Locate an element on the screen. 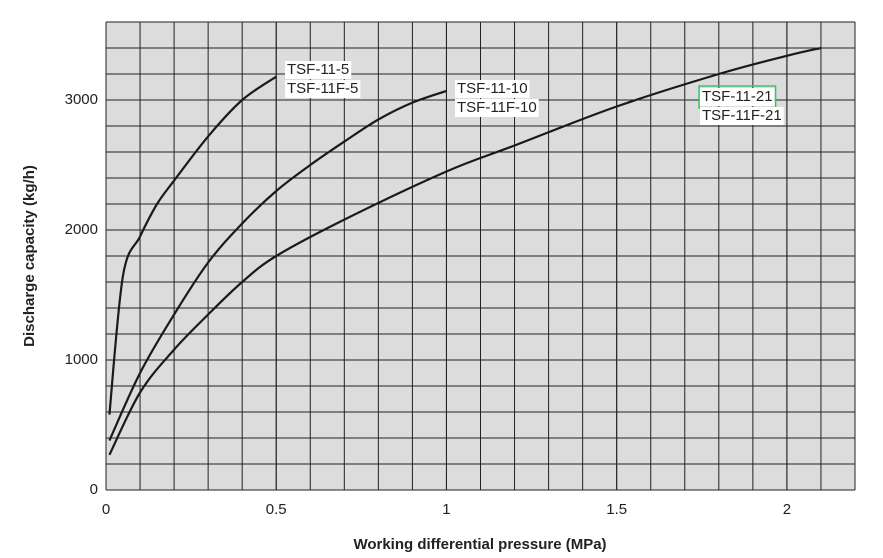 This screenshot has width=883, height=558. x-axis-label: Working differential pressure (MPa) is located at coordinates (479, 544).